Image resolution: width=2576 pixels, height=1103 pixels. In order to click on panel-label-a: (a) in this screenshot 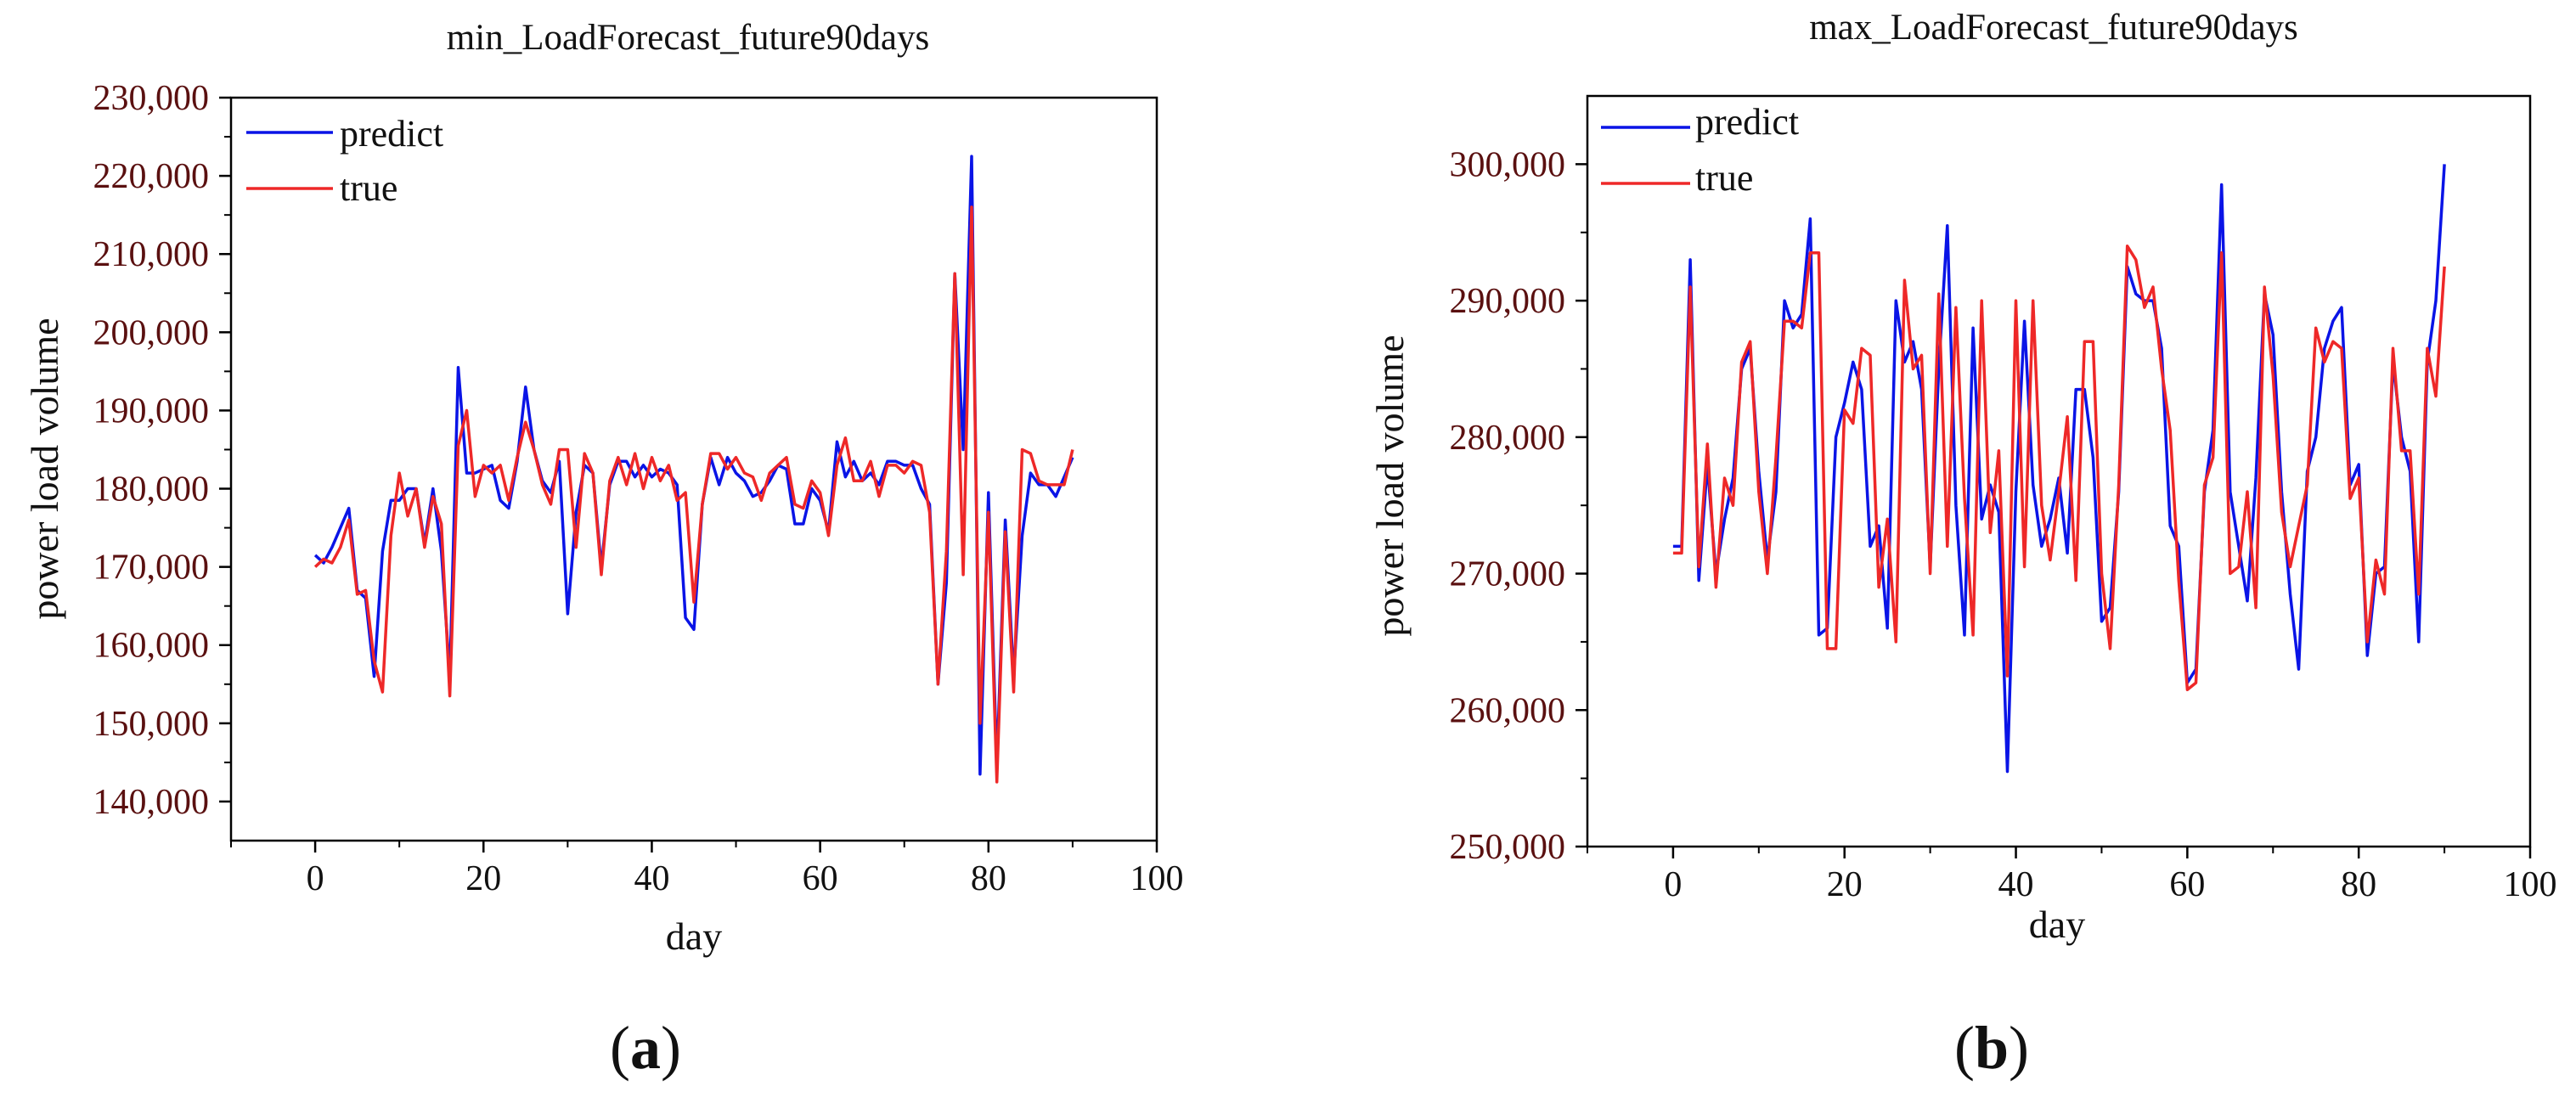, I will do `click(645, 1048)`.